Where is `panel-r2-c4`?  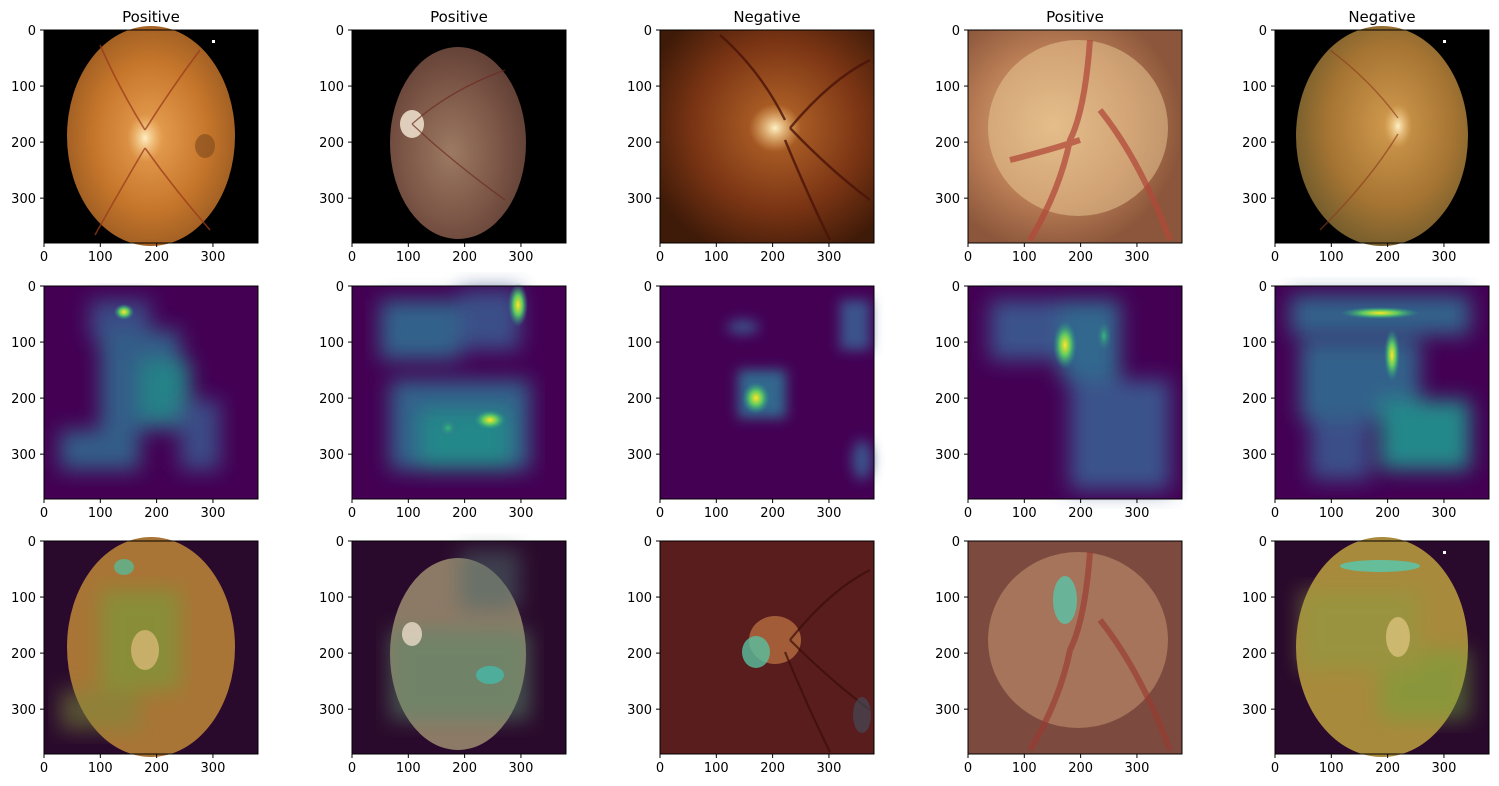
panel-r2-c4 is located at coordinates (1075, 392).